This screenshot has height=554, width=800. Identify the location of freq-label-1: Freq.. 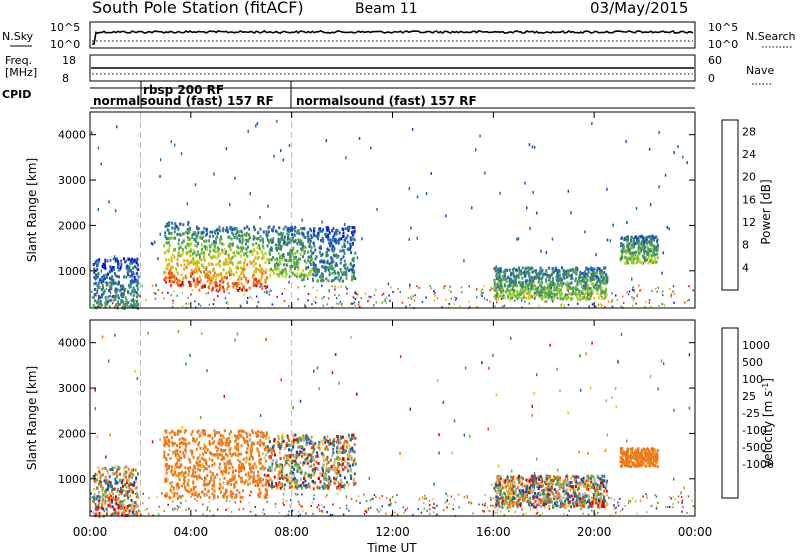
(18, 60).